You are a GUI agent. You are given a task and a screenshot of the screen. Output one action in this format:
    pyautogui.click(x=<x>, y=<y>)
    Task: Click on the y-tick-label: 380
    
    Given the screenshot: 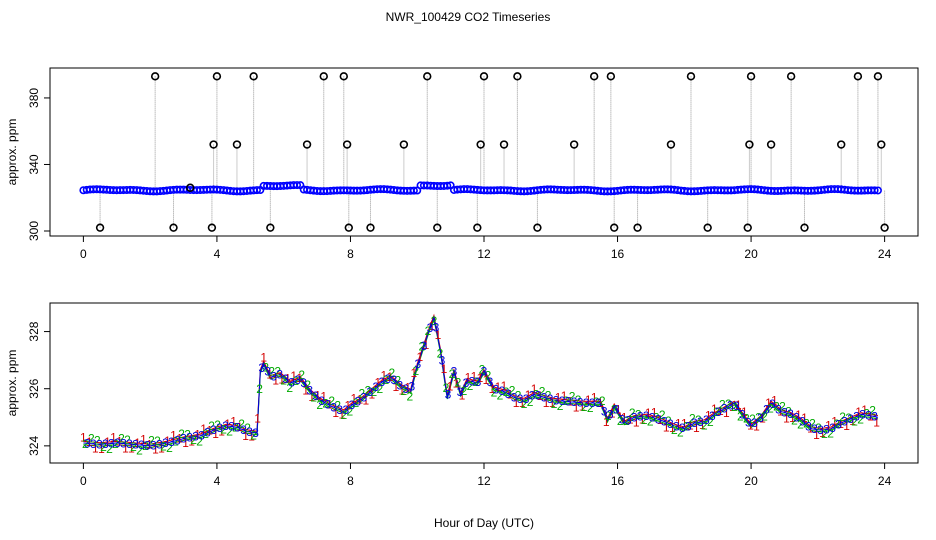 What is the action you would take?
    pyautogui.click(x=34, y=98)
    